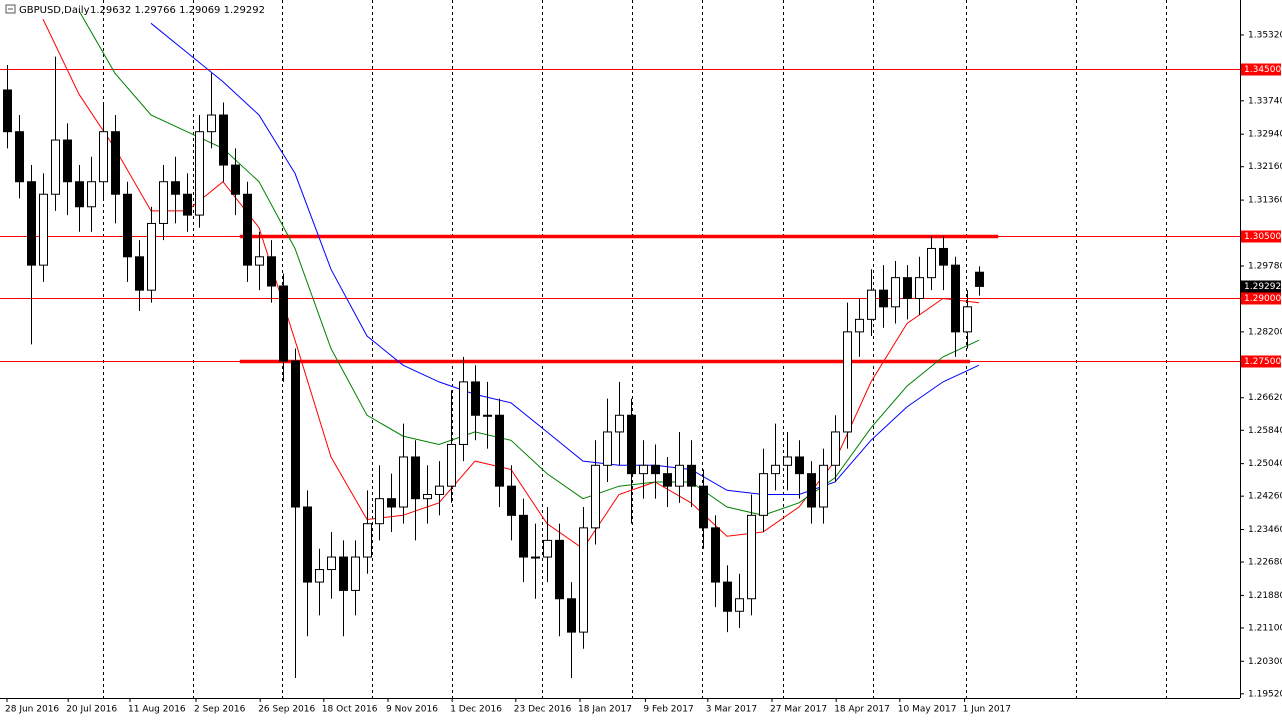  I want to click on x-tick-label: 27 Mar 2017, so click(798, 710).